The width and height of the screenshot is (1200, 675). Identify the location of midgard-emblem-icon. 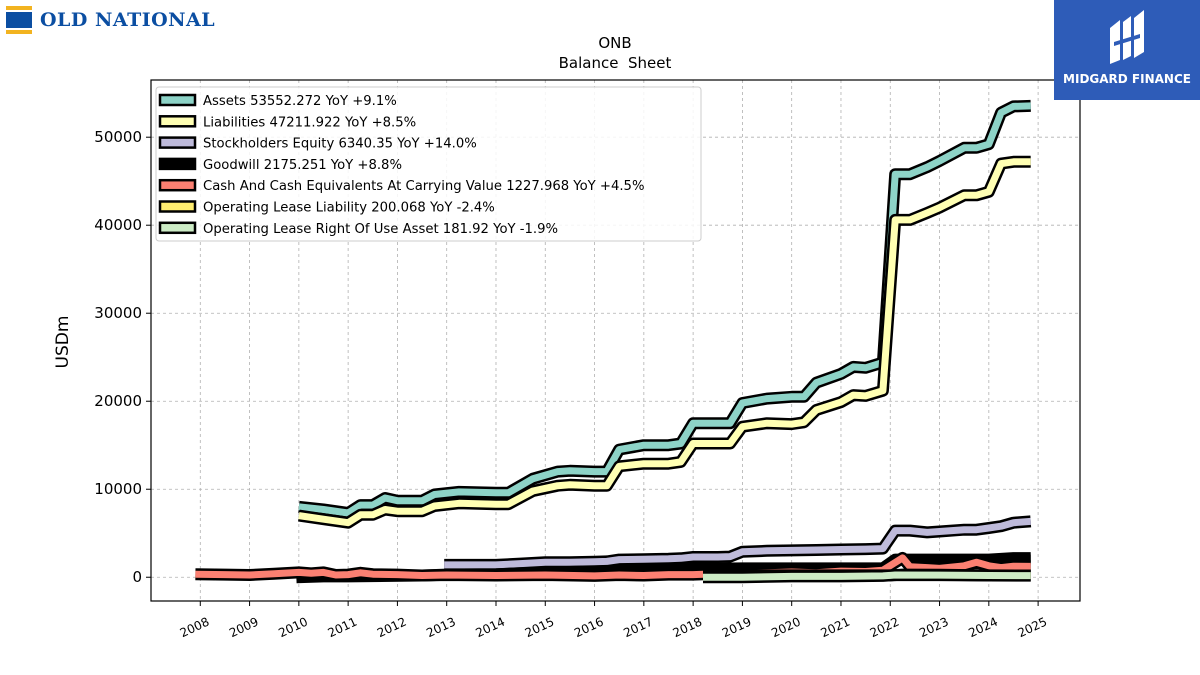
(1127, 37).